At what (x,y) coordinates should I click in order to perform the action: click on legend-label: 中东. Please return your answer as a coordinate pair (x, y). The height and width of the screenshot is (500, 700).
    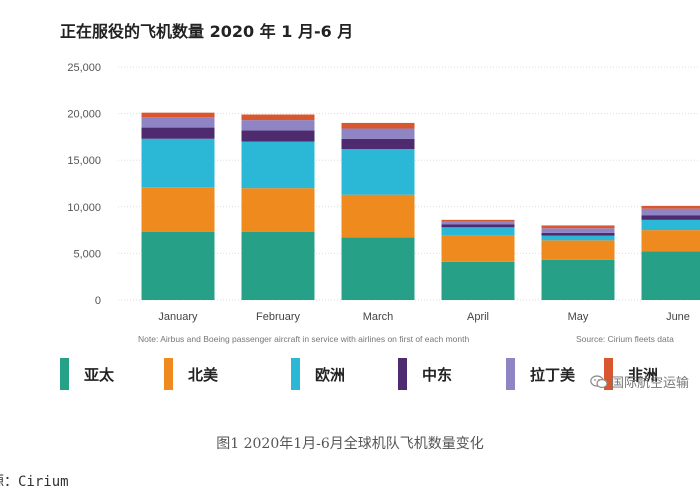
    Looking at the image, I should click on (437, 375).